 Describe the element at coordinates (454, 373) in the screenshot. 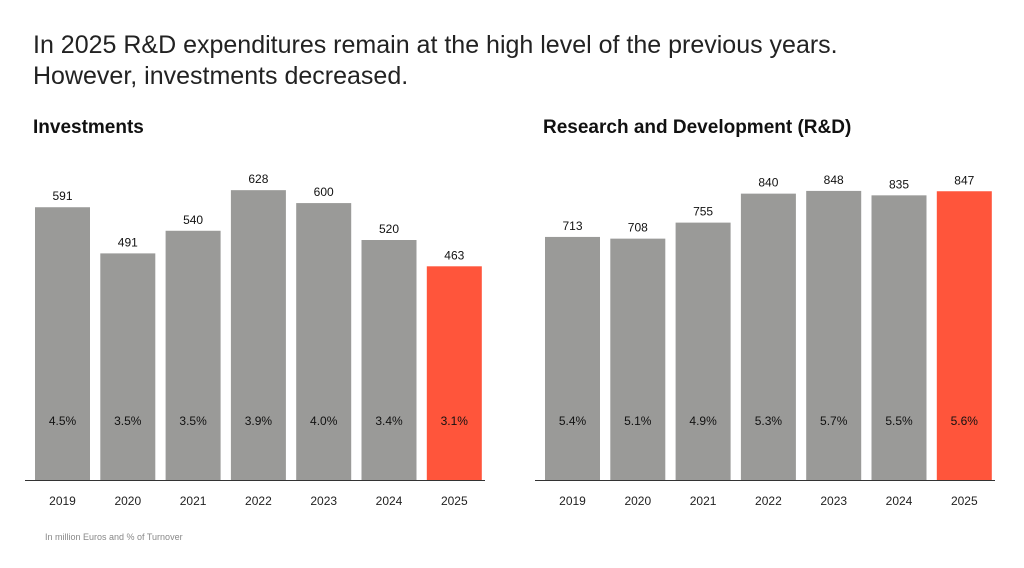

I see `investments-bar-2025` at that location.